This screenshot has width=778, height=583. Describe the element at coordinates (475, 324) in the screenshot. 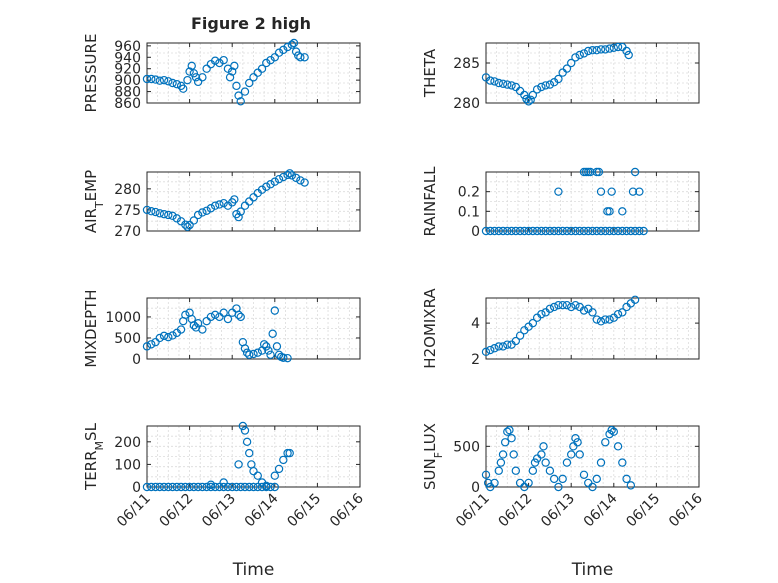

I see `y-tick-label: 4` at that location.